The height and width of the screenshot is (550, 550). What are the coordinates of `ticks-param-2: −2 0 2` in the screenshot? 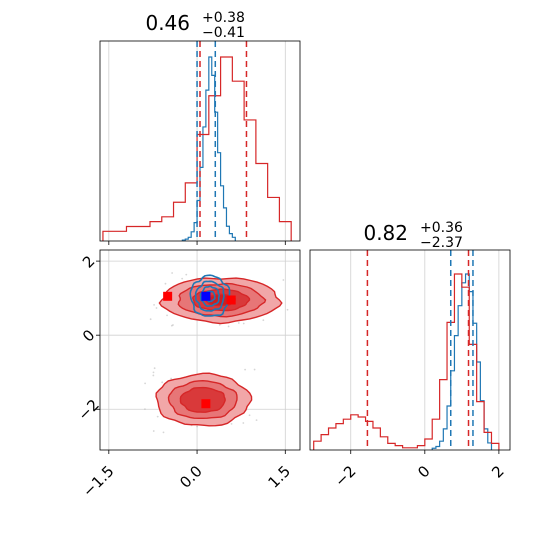 It's located at (419, 470).